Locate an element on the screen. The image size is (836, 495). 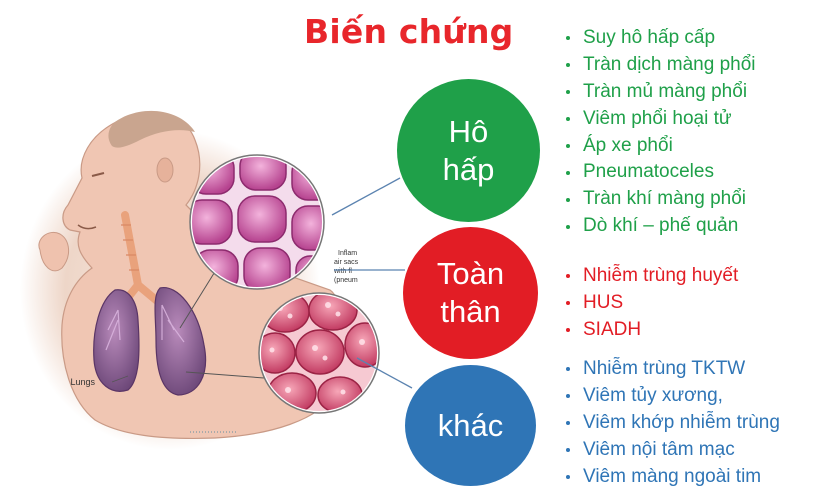
alveoli-note-line-4: (pneum is located at coordinates (346, 280).